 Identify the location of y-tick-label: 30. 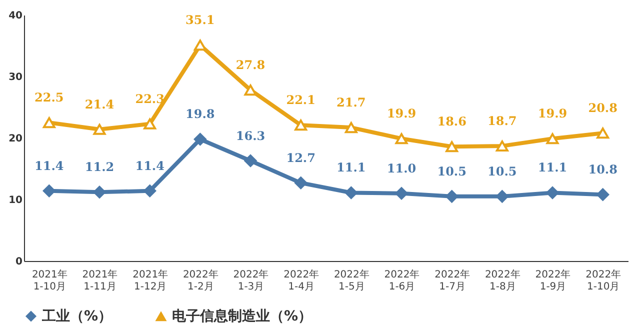
(15, 77).